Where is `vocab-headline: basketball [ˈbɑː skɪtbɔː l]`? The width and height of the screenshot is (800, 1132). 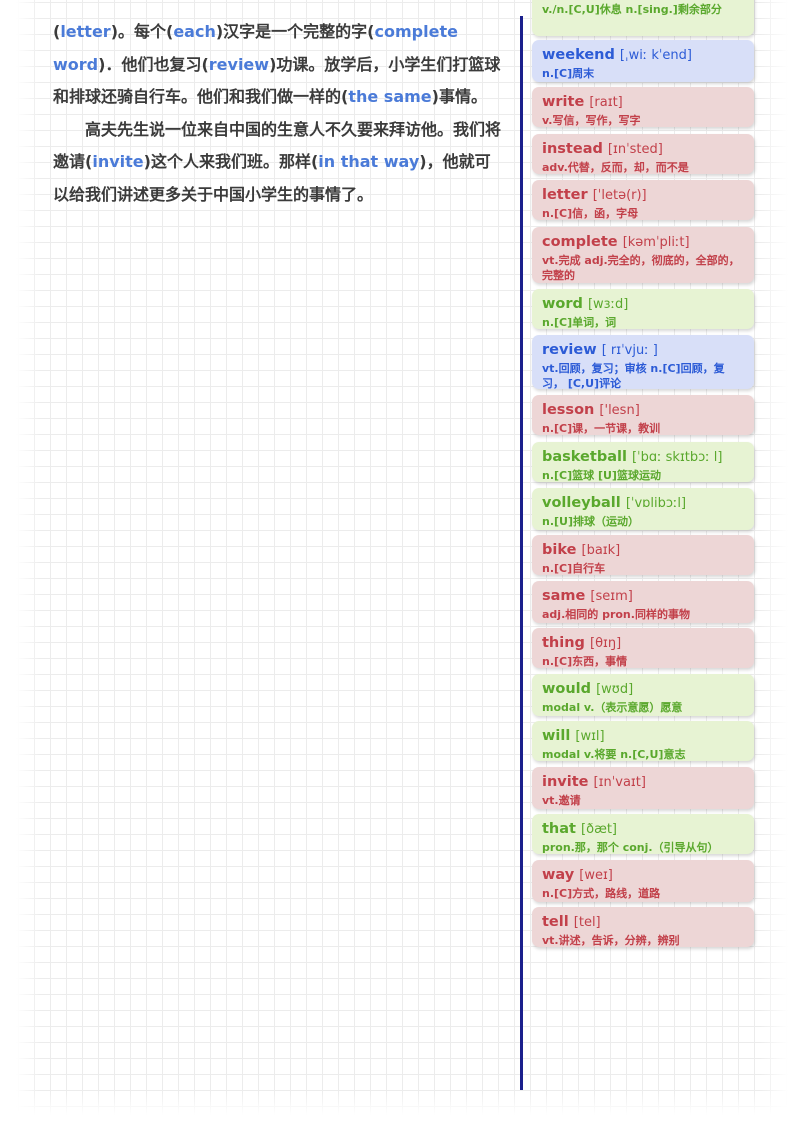
vocab-headline: basketball [ˈbɑː skɪtbɔː l] is located at coordinates (643, 457).